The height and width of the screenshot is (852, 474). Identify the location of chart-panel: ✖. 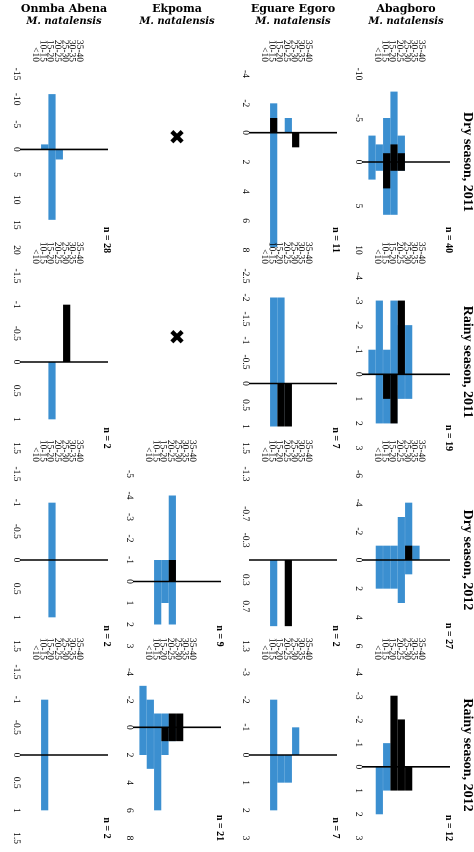
(177, 337).